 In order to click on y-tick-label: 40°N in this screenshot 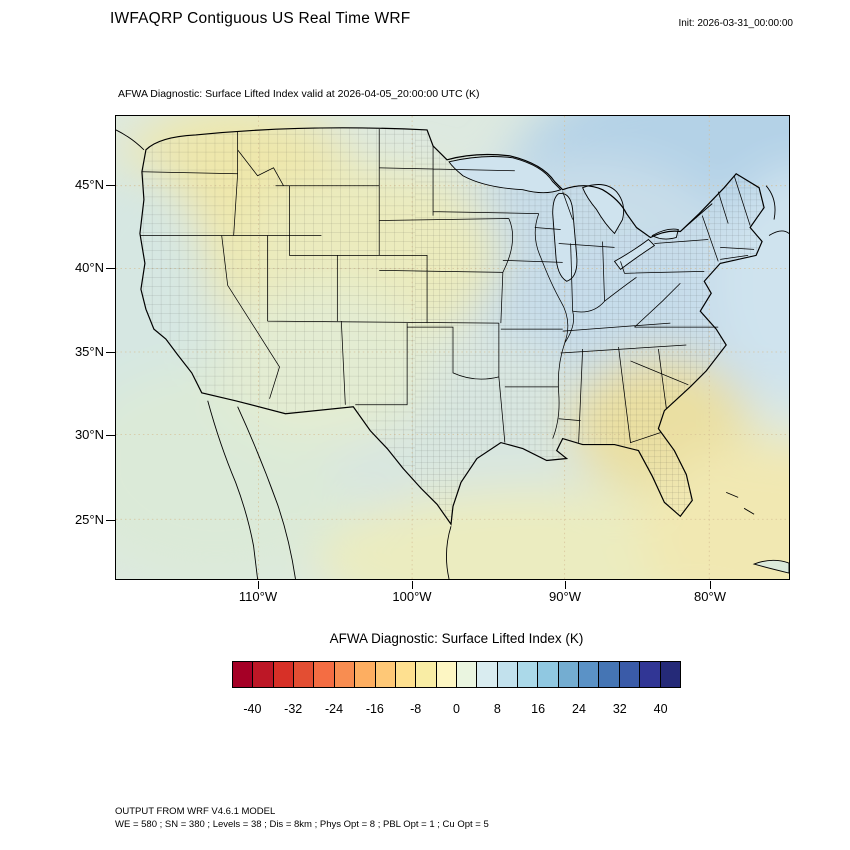, I will do `click(89, 267)`.